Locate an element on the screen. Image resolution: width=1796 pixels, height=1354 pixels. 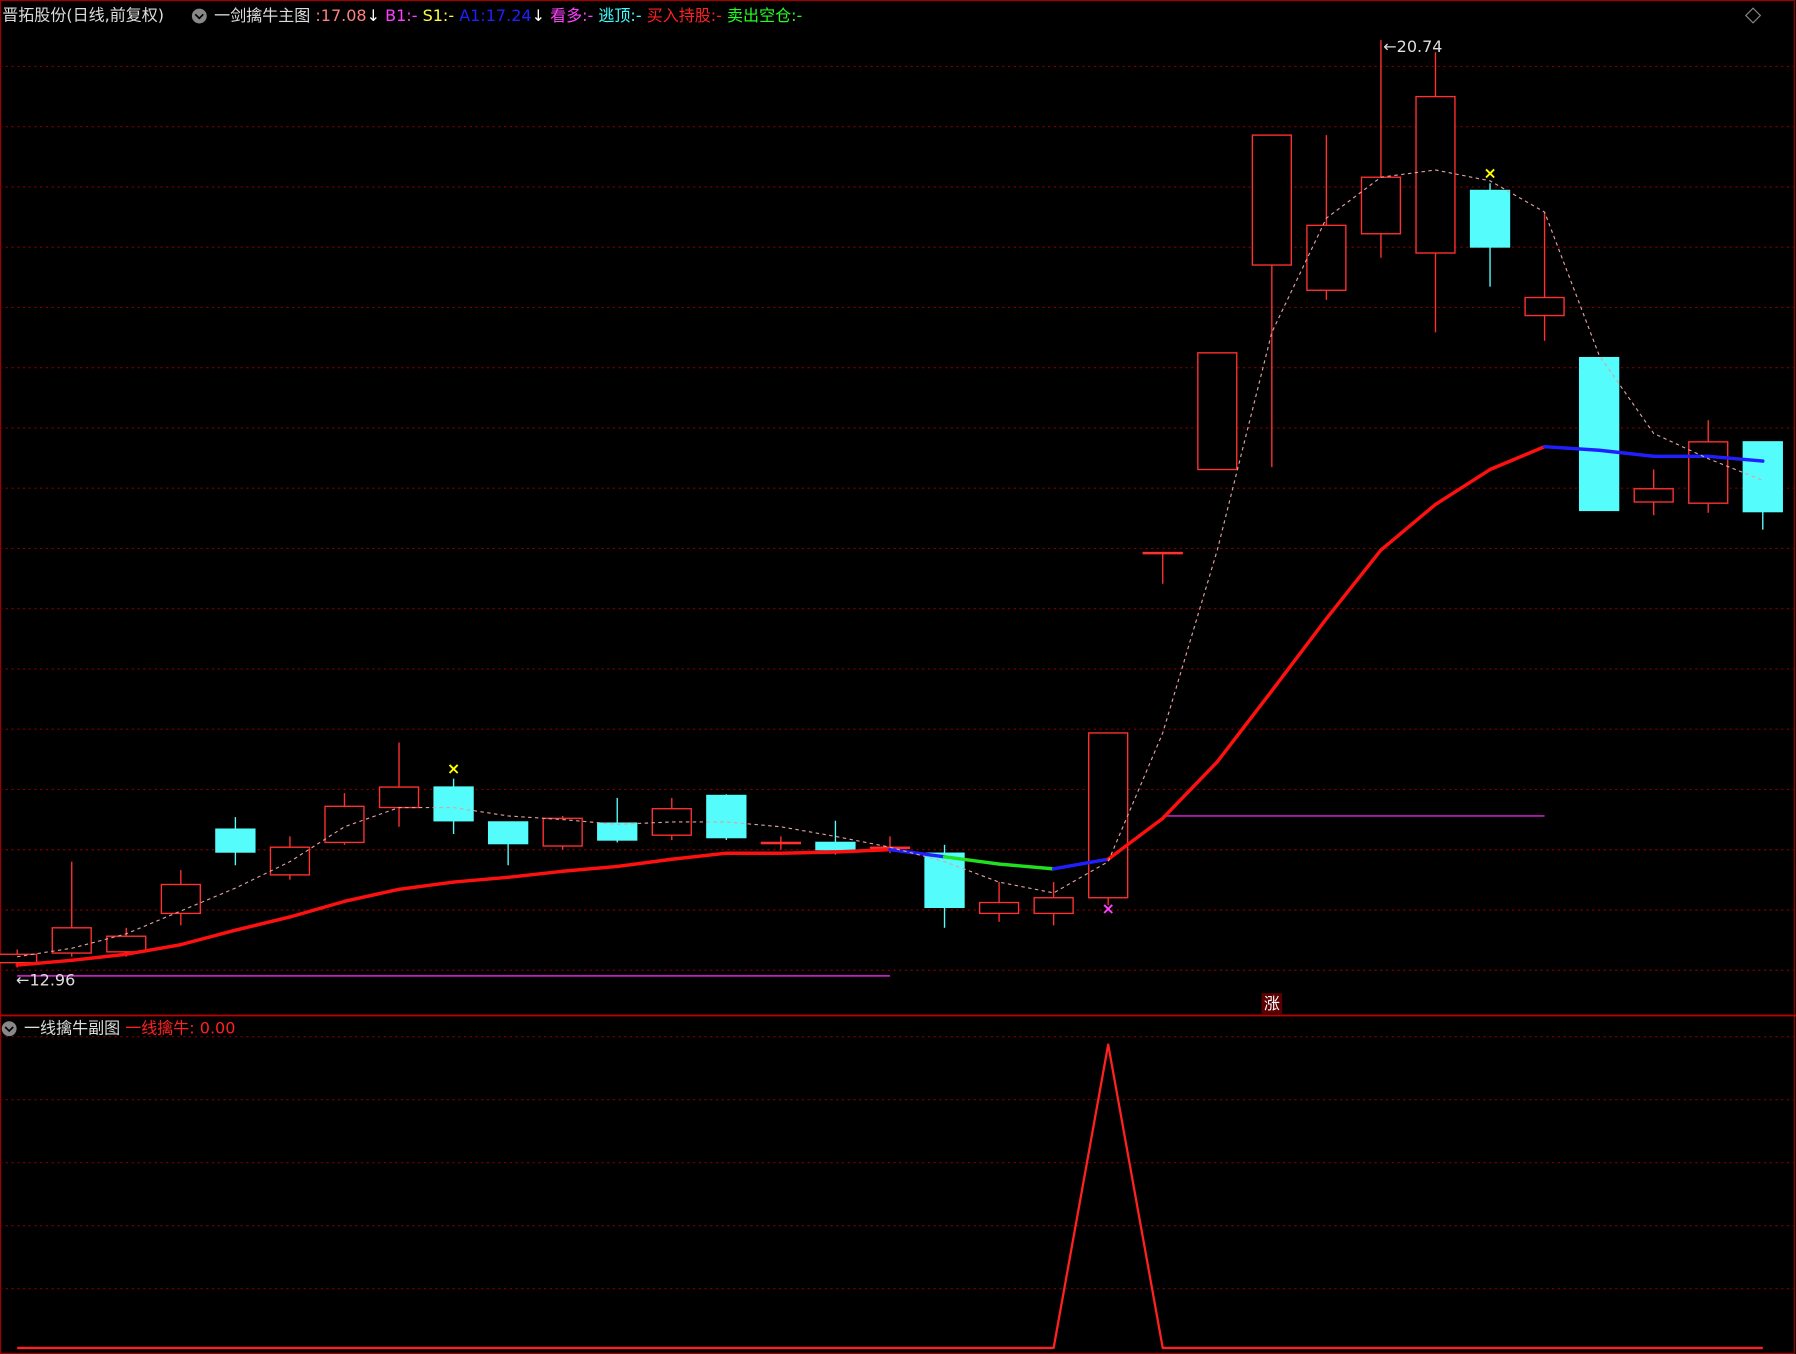
legend-item: 一剑擒牛主图 is located at coordinates (262, 15).